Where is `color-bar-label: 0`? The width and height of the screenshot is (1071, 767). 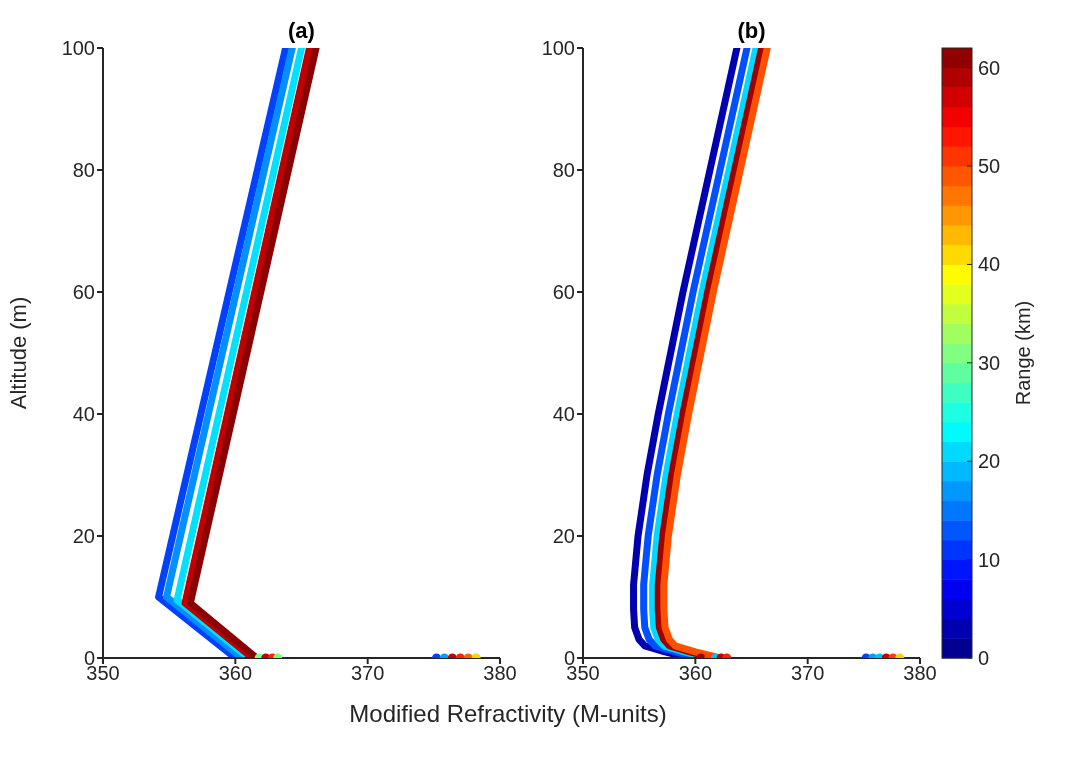
color-bar-label: 0 is located at coordinates (984, 658).